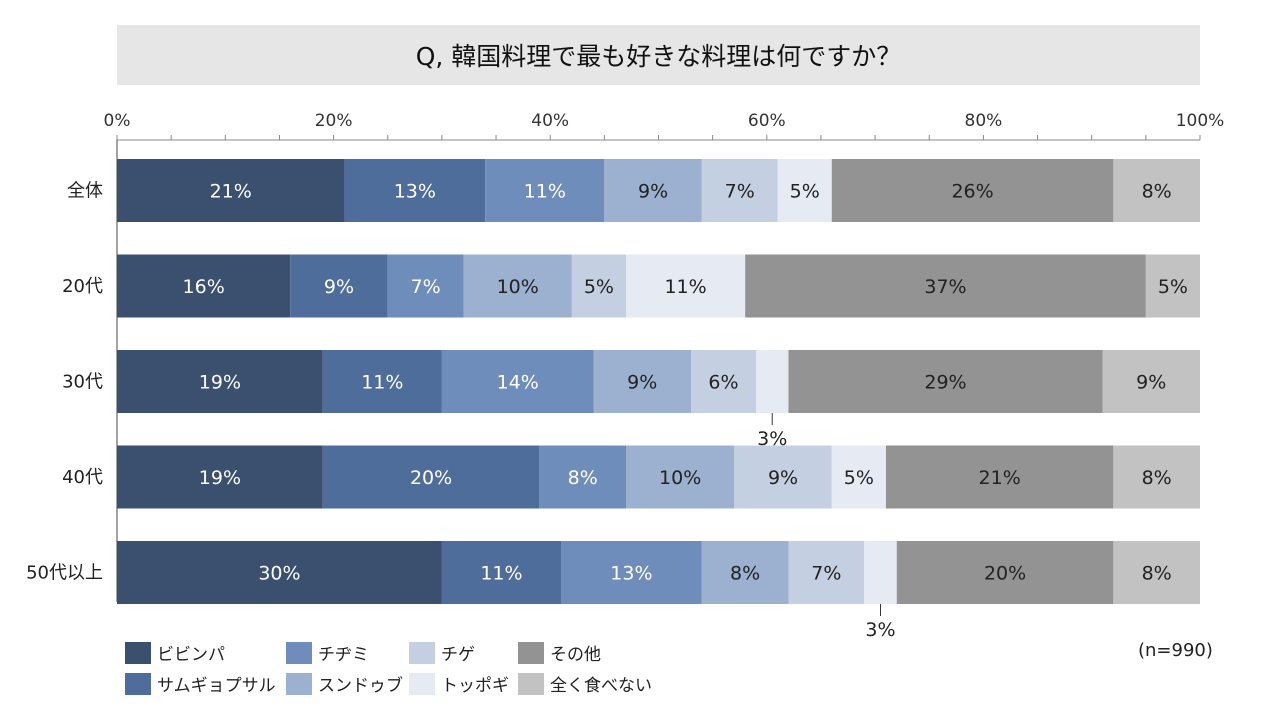 This screenshot has height=720, width=1280. What do you see at coordinates (984, 121) in the screenshot?
I see `x-tick-label: 80%` at bounding box center [984, 121].